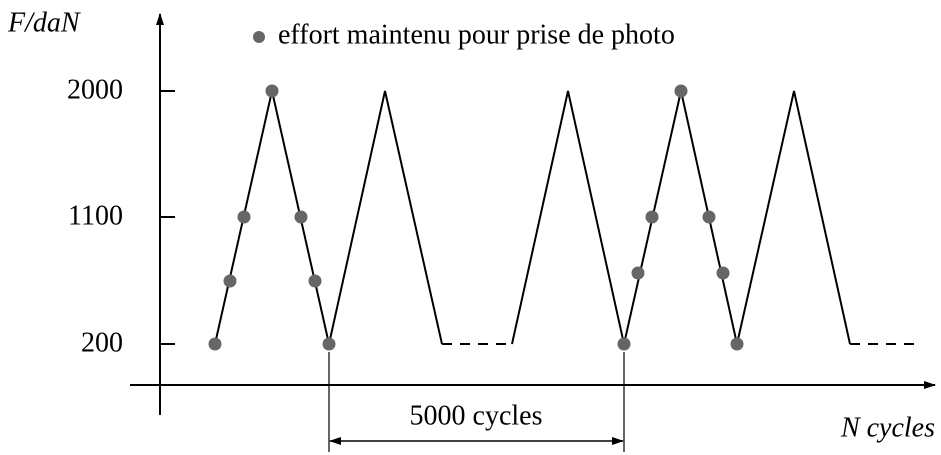 The height and width of the screenshot is (455, 941). I want to click on x-axis-label: N cycles, so click(887, 427).